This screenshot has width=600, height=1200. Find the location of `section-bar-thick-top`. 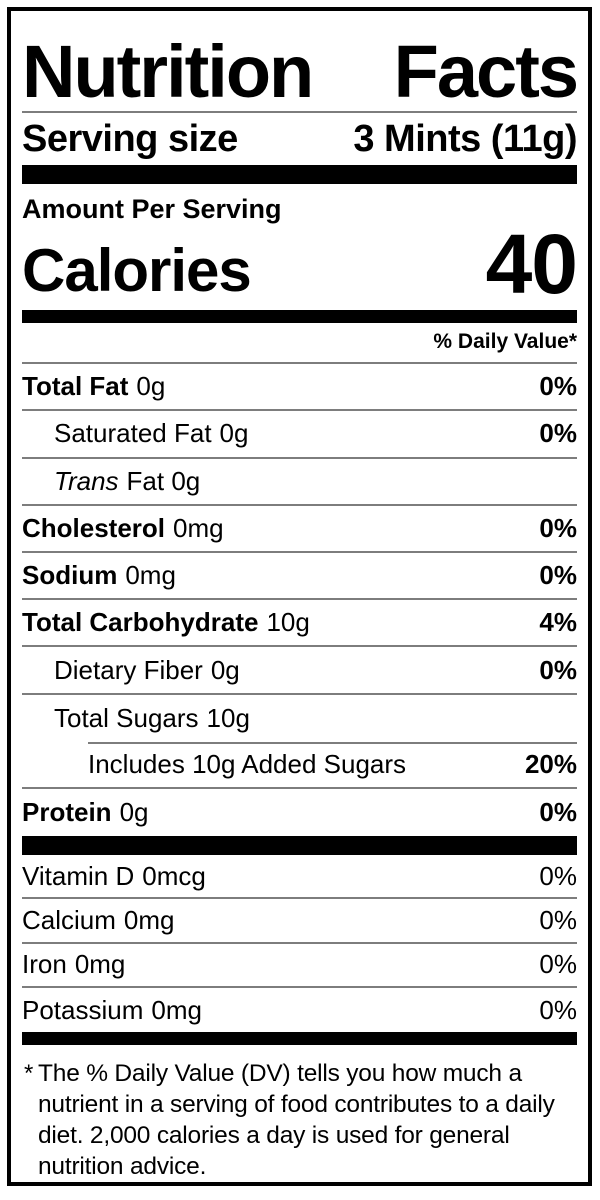

section-bar-thick-top is located at coordinates (299, 175).